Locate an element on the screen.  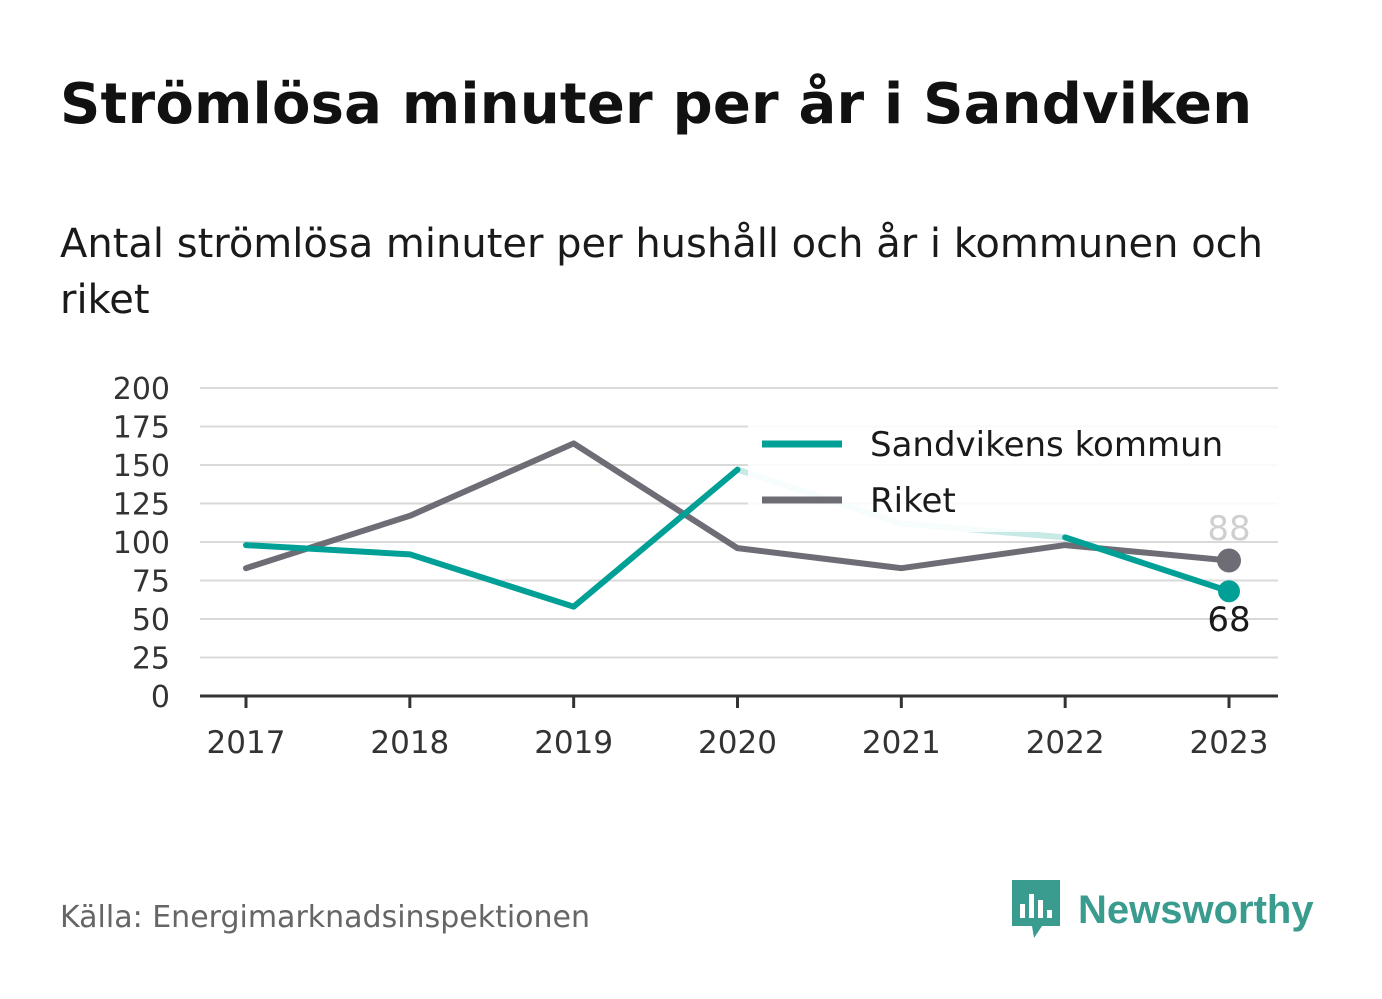
logo-text: Newsworthy is located at coordinates (1196, 909).